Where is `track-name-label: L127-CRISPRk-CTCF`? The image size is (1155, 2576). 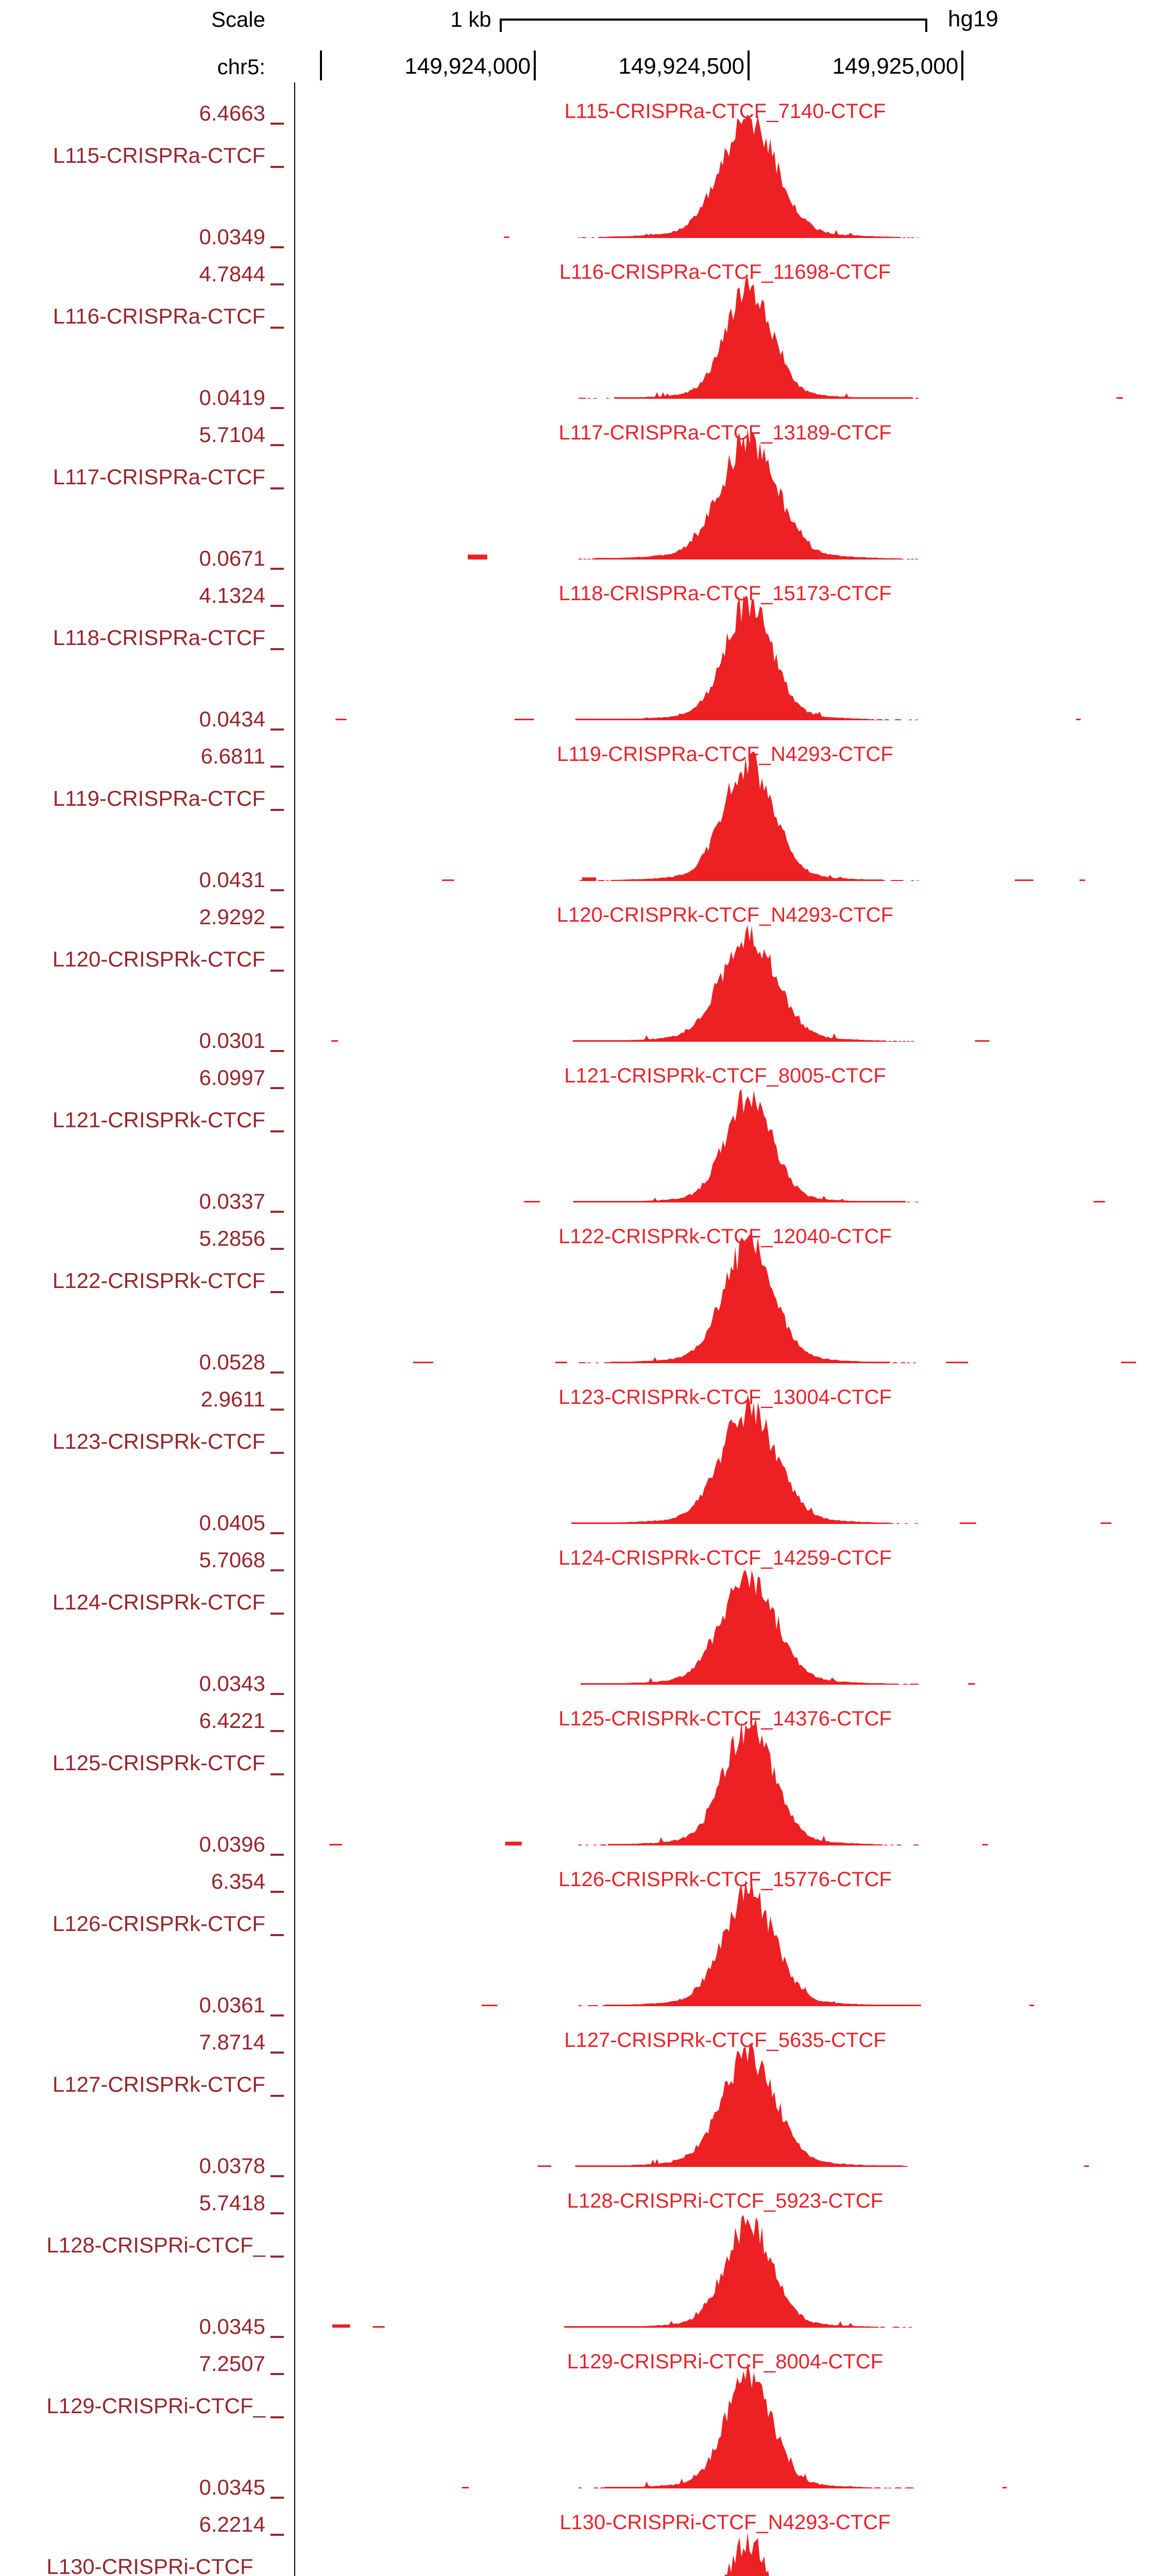 track-name-label: L127-CRISPRk-CTCF is located at coordinates (158, 2084).